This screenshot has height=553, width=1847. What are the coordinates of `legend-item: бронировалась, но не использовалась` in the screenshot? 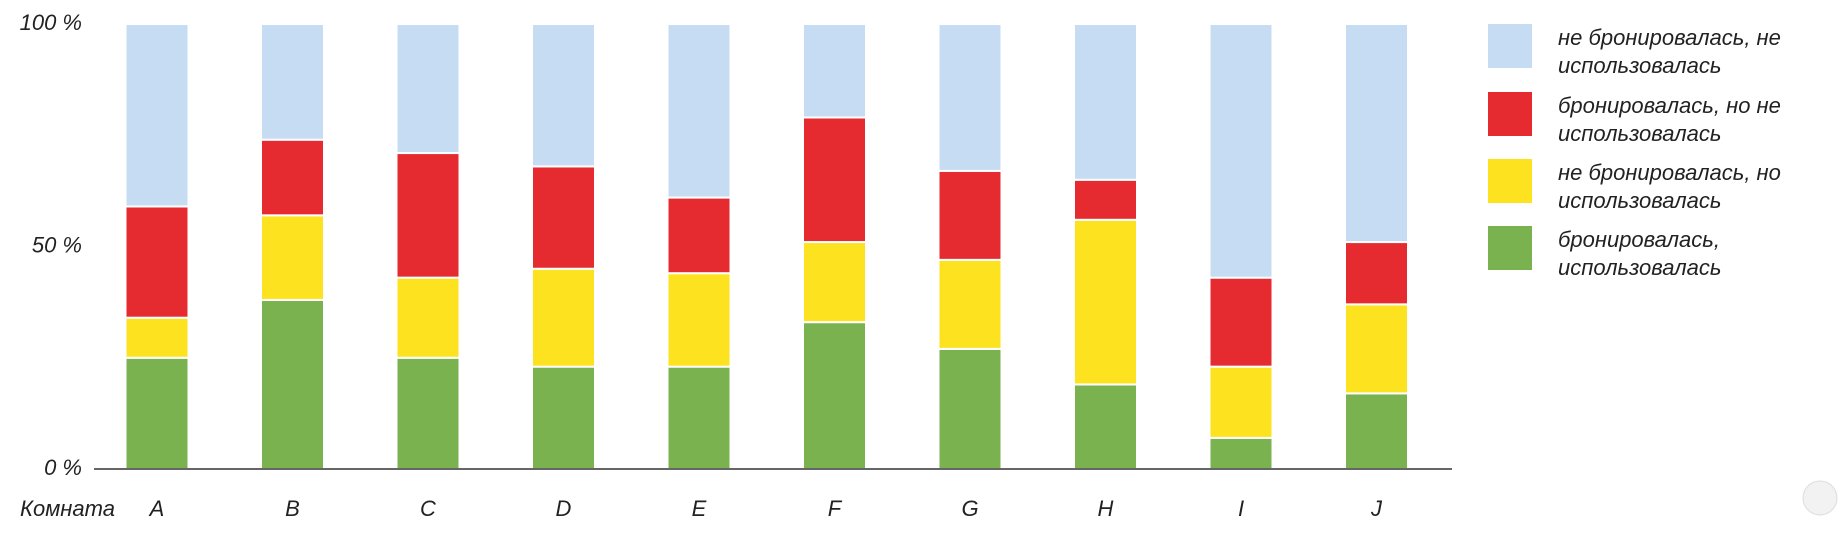 It's located at (1653, 120).